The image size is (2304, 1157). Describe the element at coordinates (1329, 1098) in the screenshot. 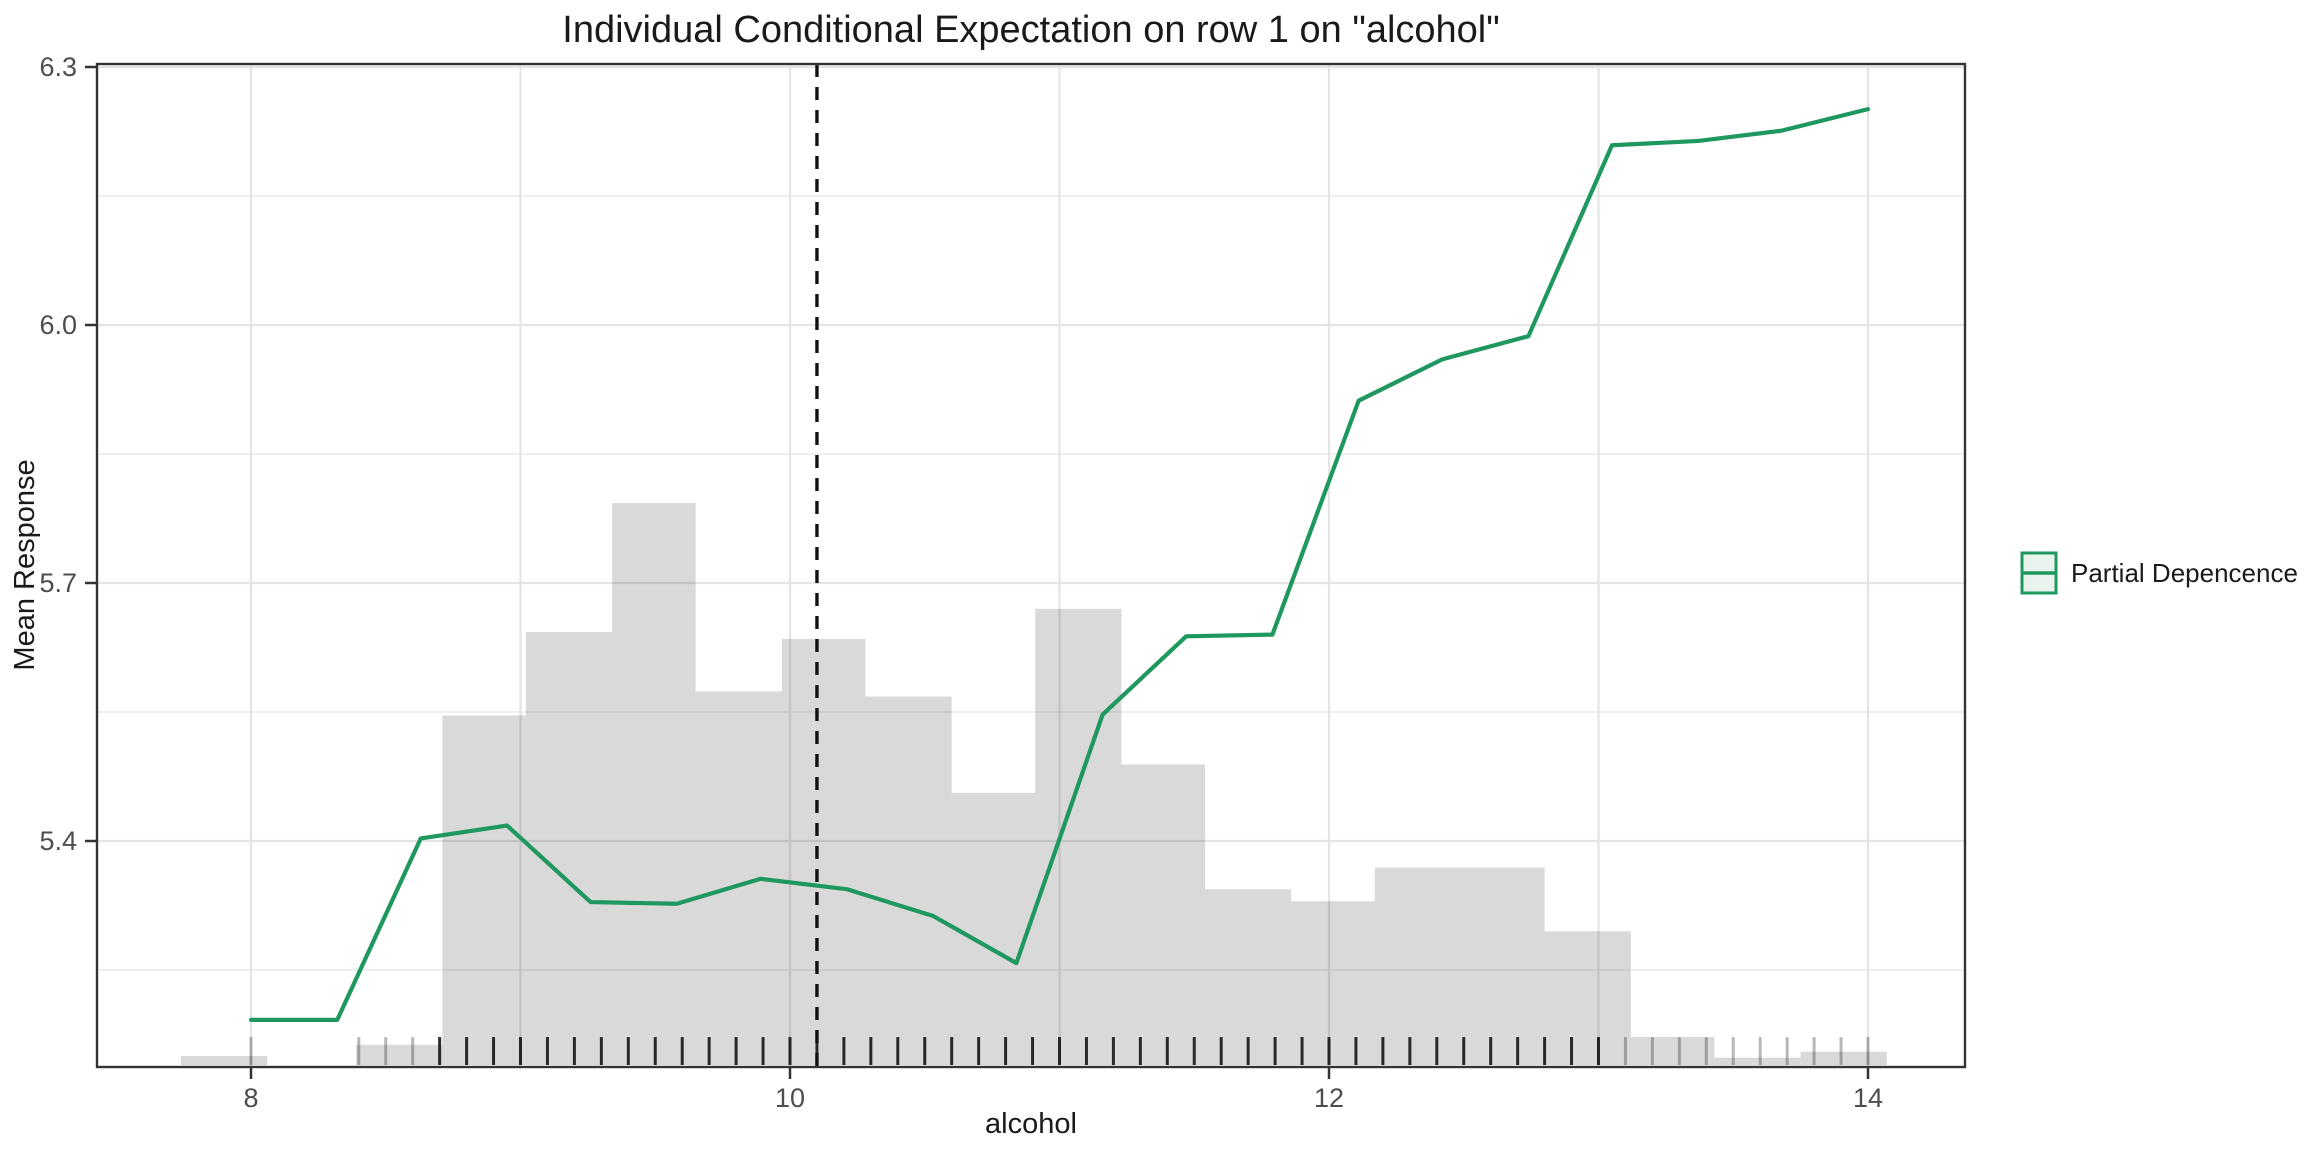

I see `x-tick-label: 12` at that location.